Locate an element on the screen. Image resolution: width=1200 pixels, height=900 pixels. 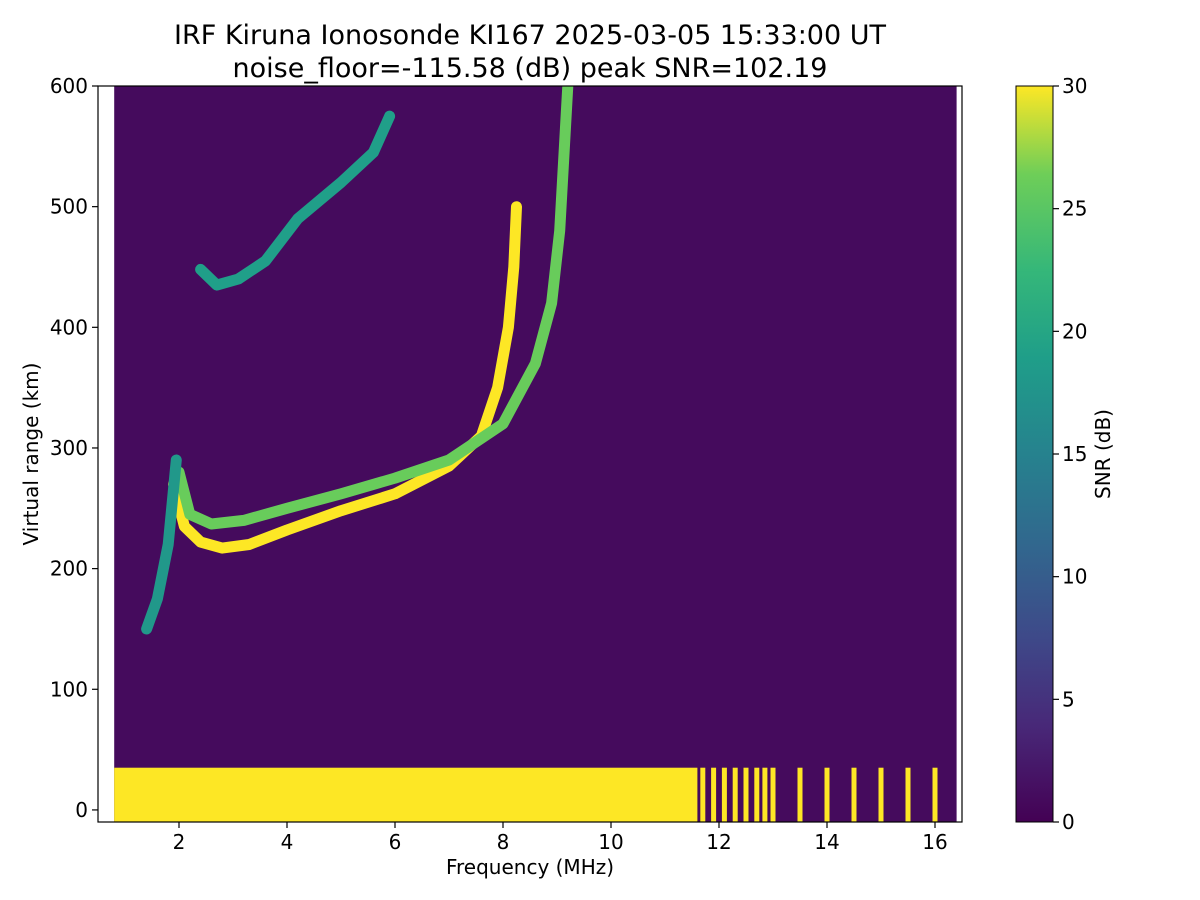
ground-echo-band is located at coordinates (406, 794).